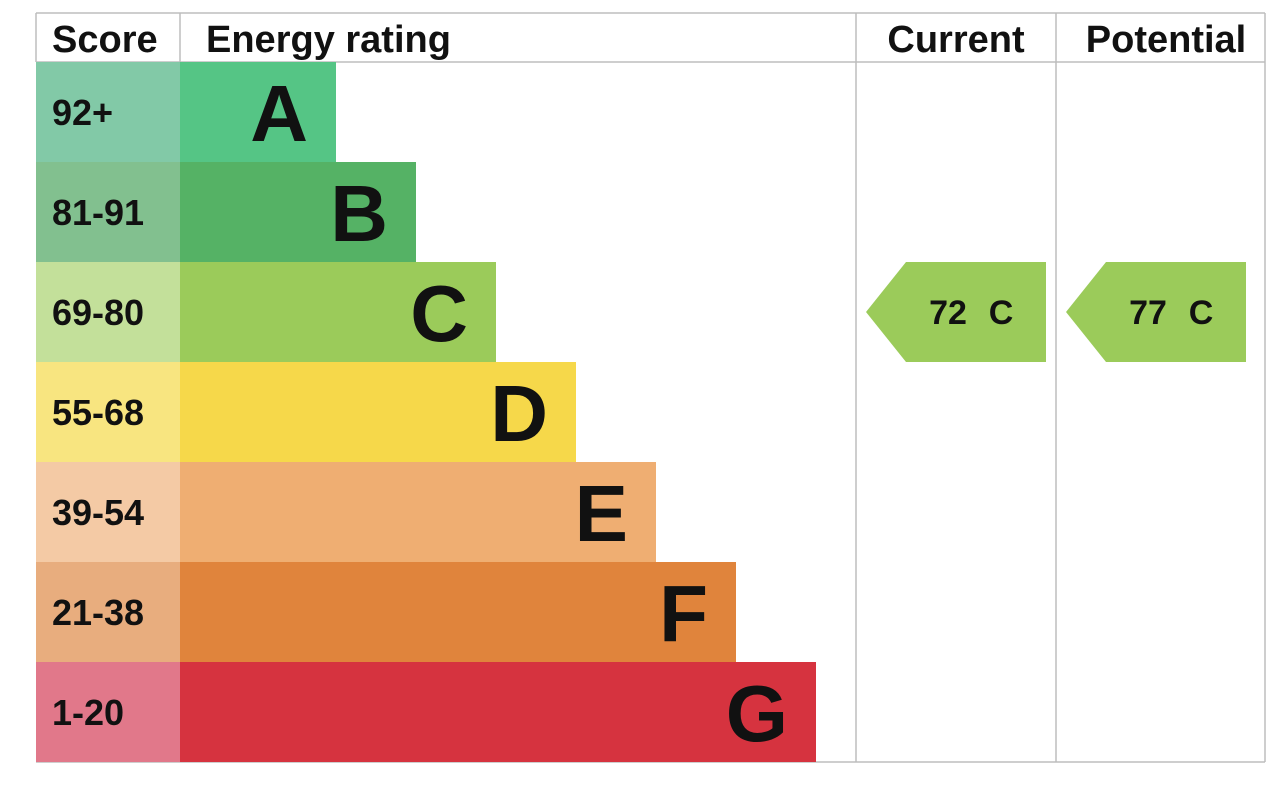 The height and width of the screenshot is (792, 1288). Describe the element at coordinates (1148, 313) in the screenshot. I see `potential-score: 77` at that location.